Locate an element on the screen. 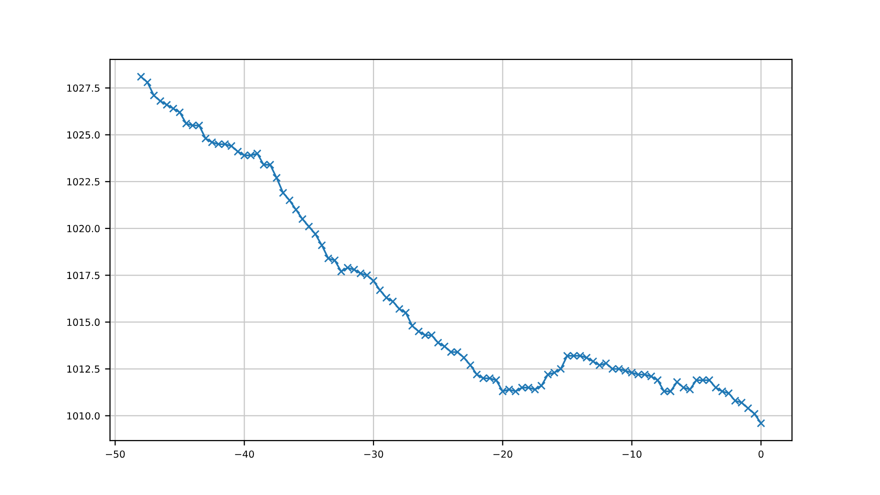 Image resolution: width=880 pixels, height=495 pixels. y-tick-label: 1017.5 is located at coordinates (83, 276).